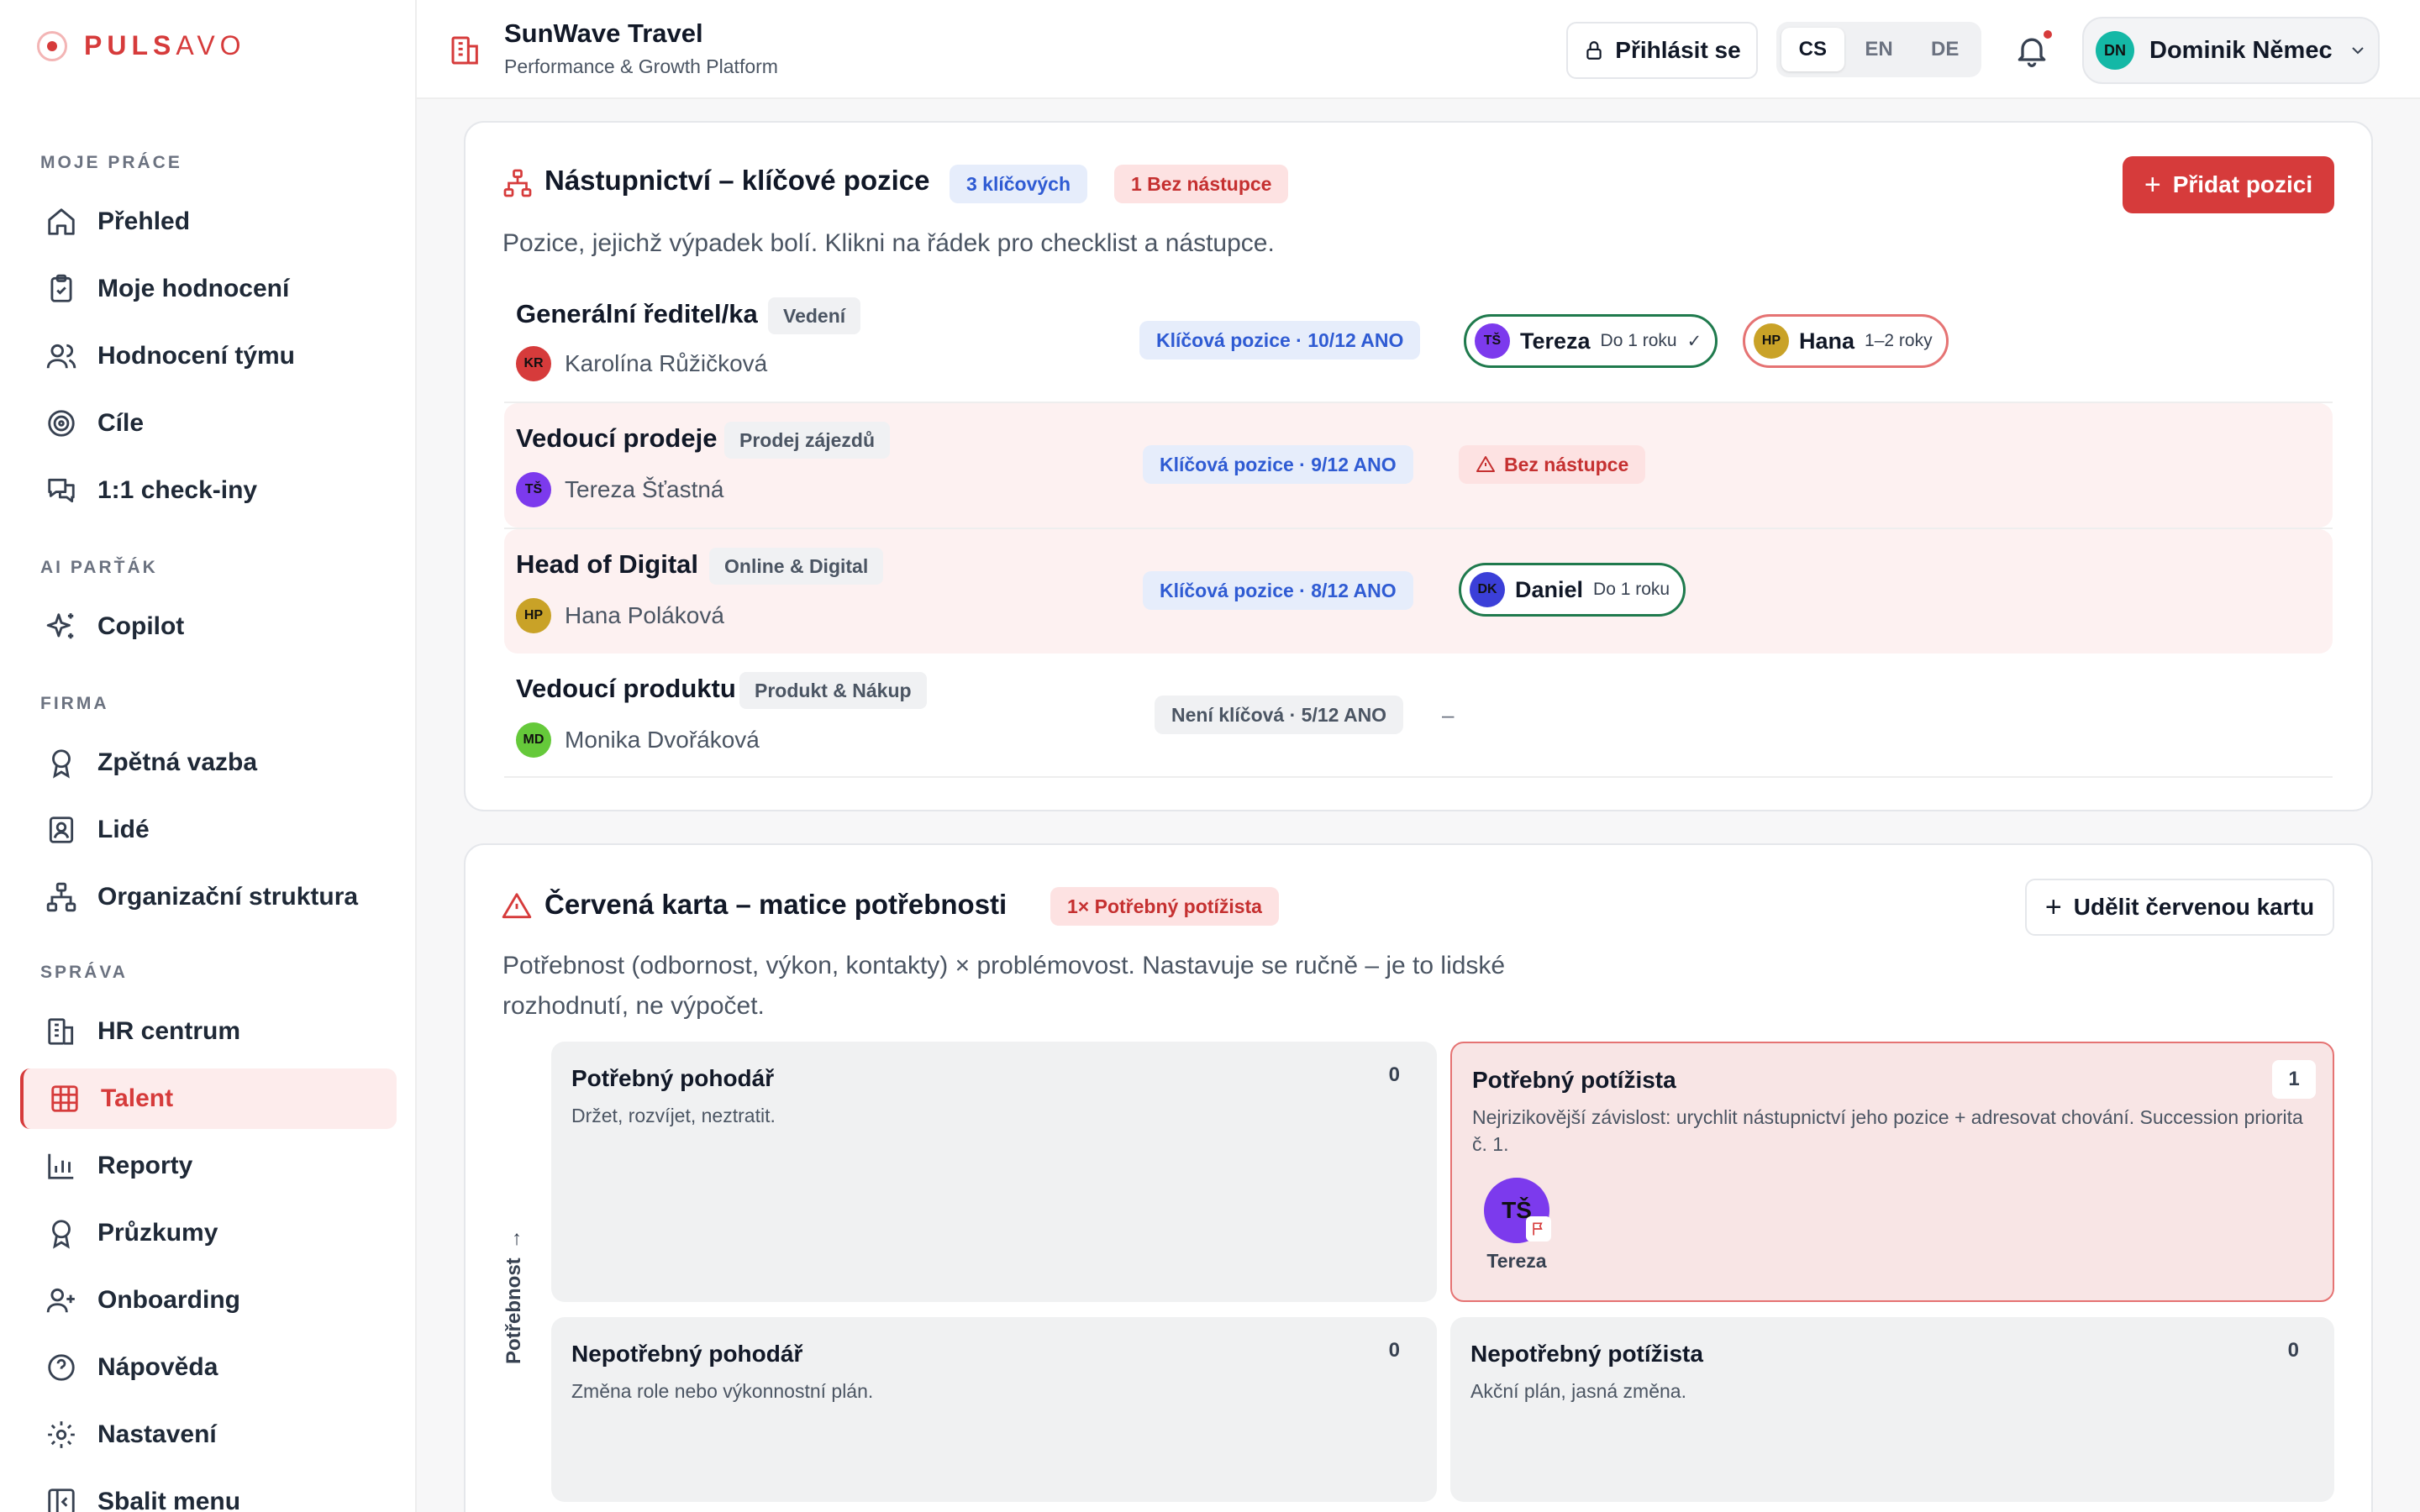 The height and width of the screenshot is (1512, 2420). I want to click on add-position-button: + Přidat pozici, so click(2228, 184).